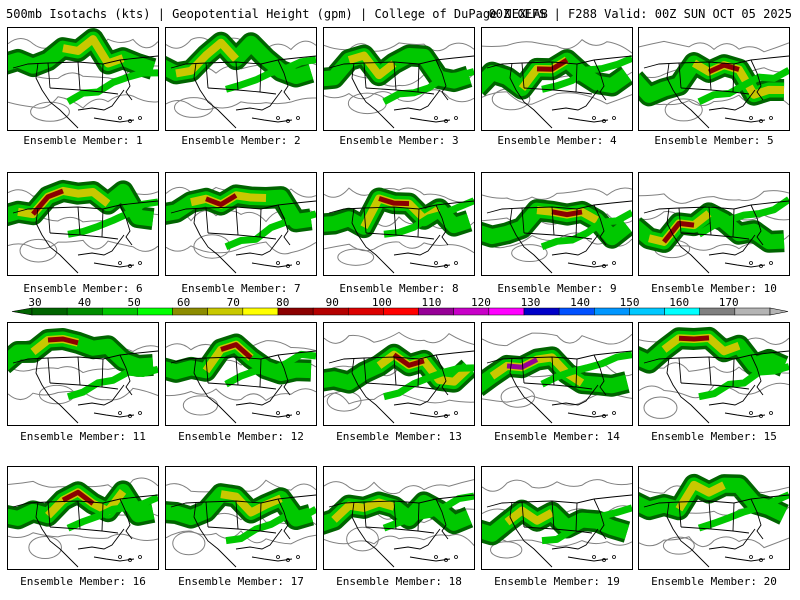 The image size is (800, 600). I want to click on ensemble-member-label: Ensemble Member: 14, so click(557, 436).